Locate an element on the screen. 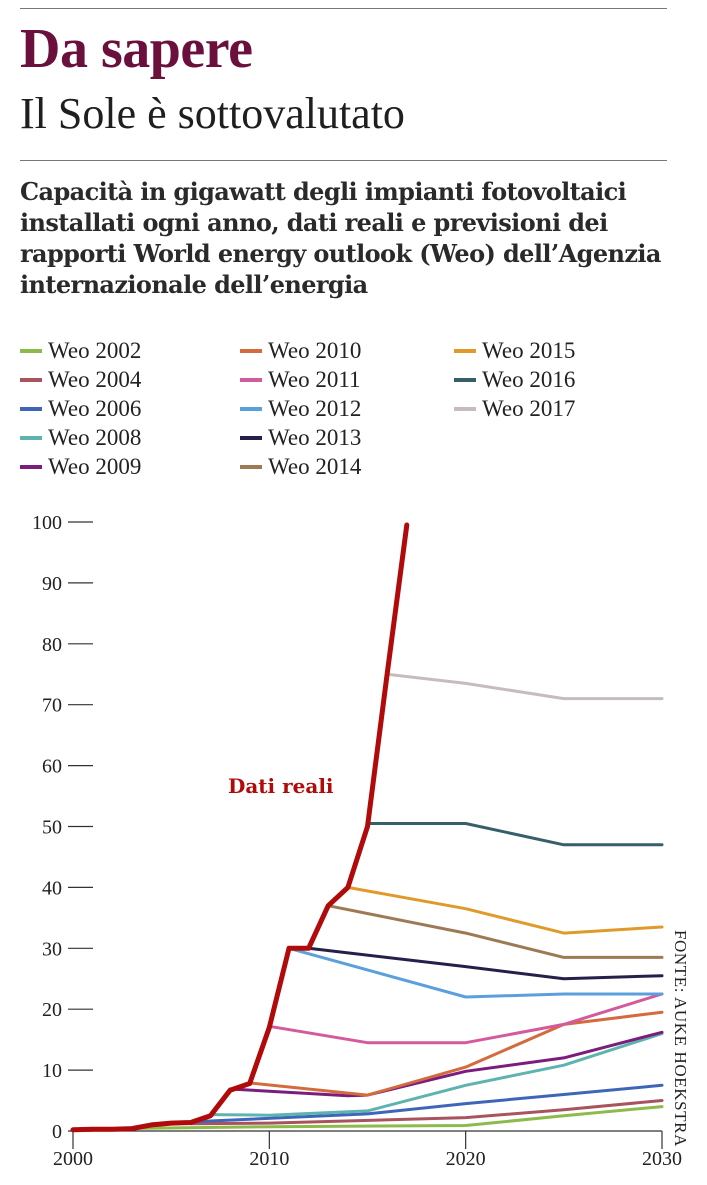  legend-item: Weo 2015 is located at coordinates (514, 350).